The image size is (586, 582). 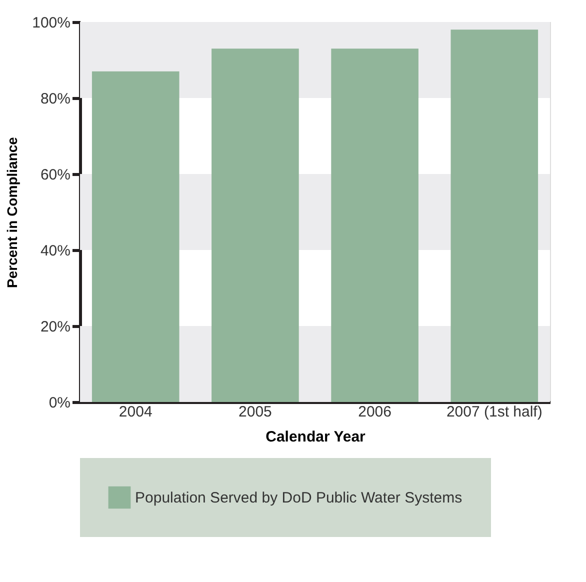 What do you see at coordinates (55, 175) in the screenshot?
I see `y-tick-label: 60%` at bounding box center [55, 175].